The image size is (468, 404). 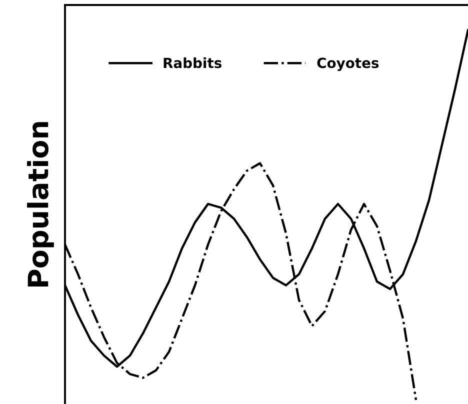 I want to click on legend-label: Coyotes, so click(x=348, y=64).